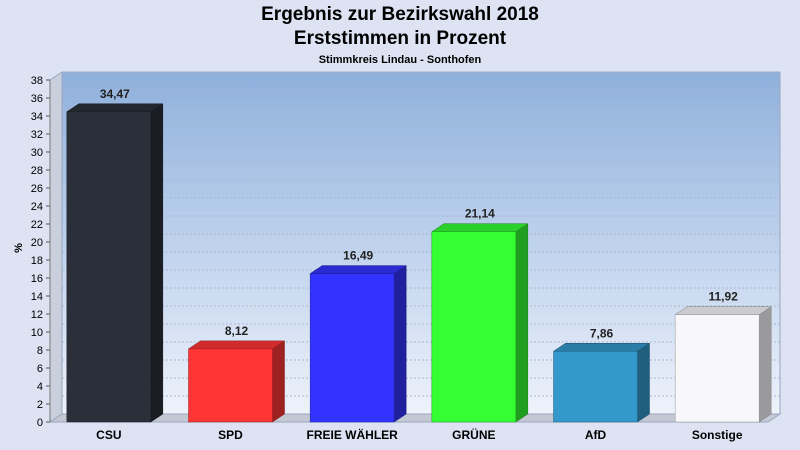 The image size is (800, 450). I want to click on y-axis-label: %, so click(19, 248).